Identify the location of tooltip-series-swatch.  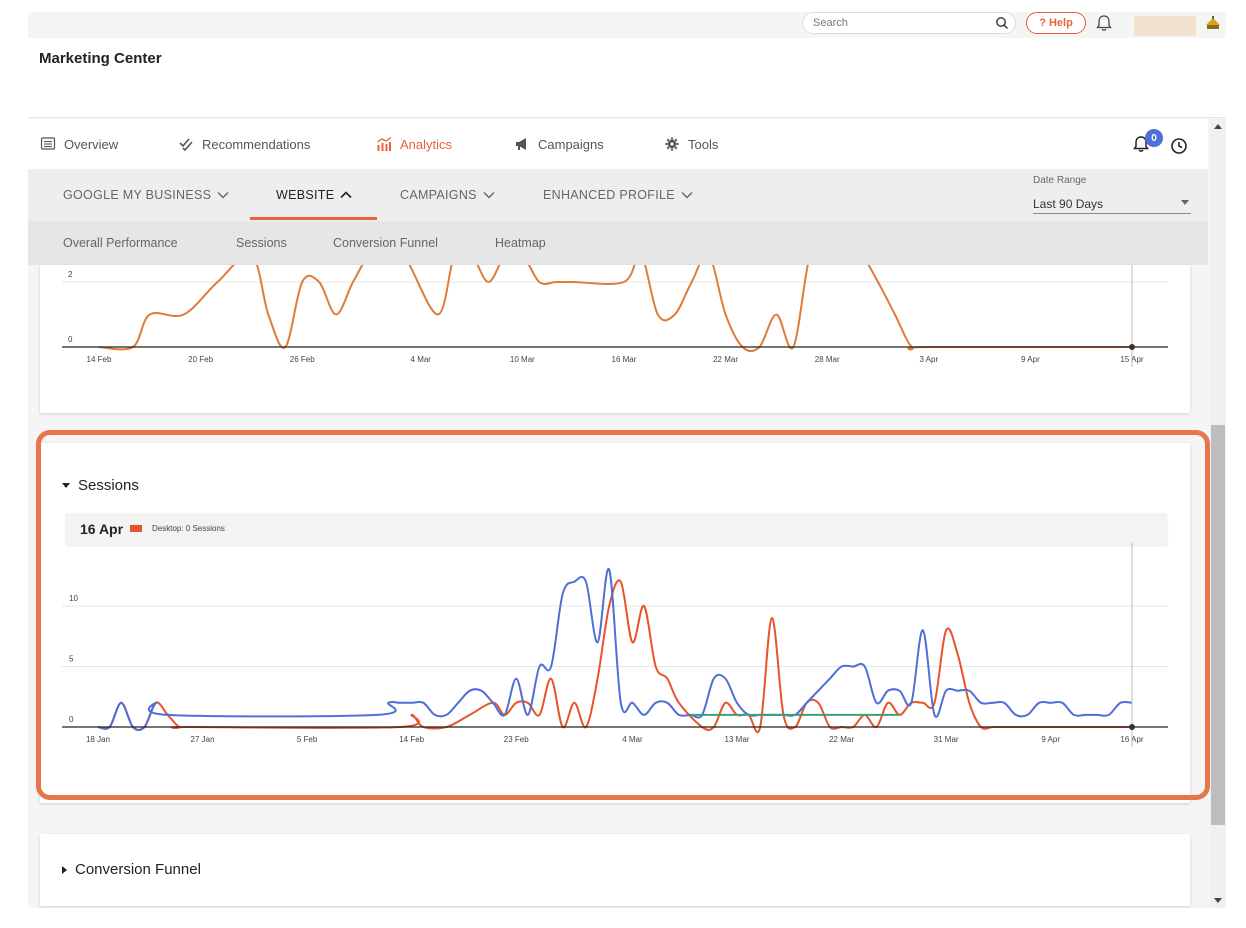
(136, 528).